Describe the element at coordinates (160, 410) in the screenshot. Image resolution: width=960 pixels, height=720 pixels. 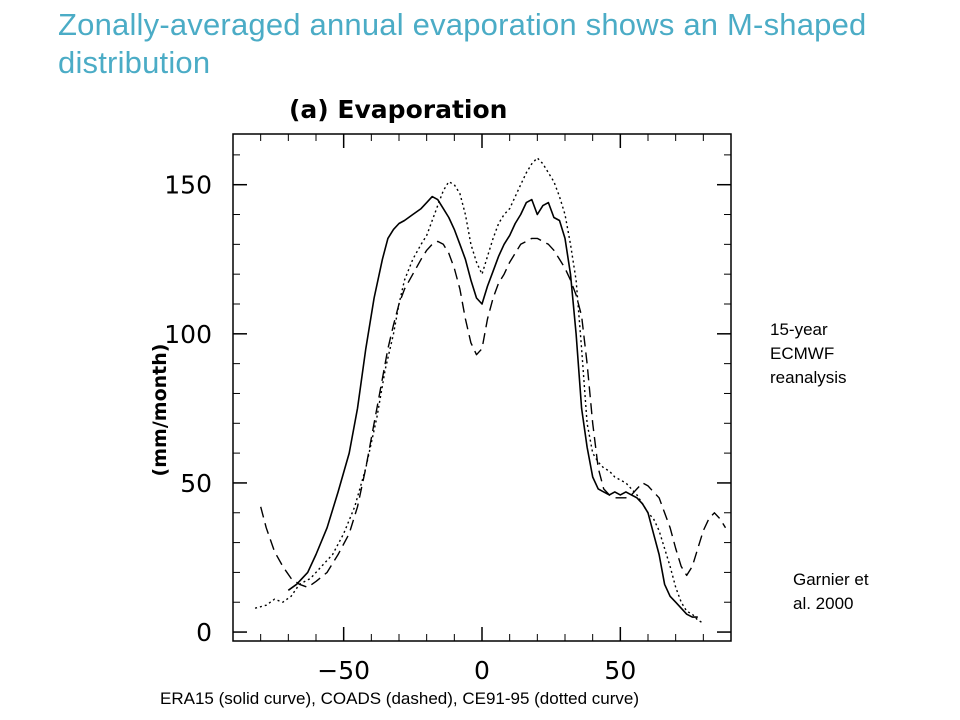
I see `y-axis-label: (mm/month)` at that location.